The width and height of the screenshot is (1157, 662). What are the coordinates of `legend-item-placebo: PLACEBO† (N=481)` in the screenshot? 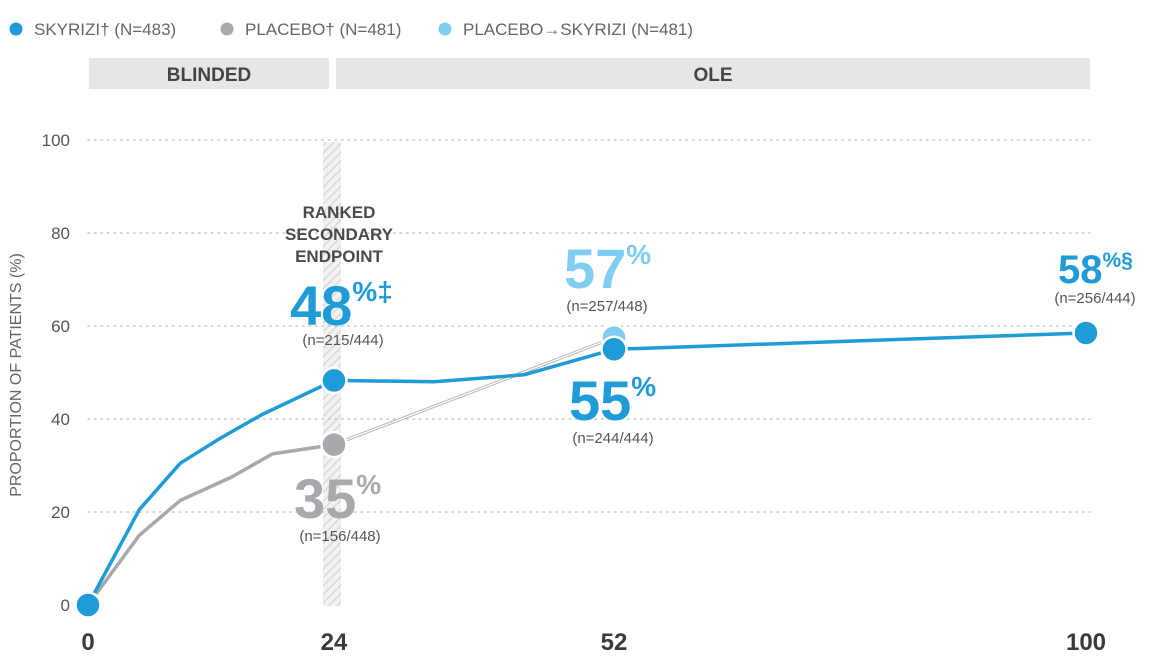 It's located at (310, 29).